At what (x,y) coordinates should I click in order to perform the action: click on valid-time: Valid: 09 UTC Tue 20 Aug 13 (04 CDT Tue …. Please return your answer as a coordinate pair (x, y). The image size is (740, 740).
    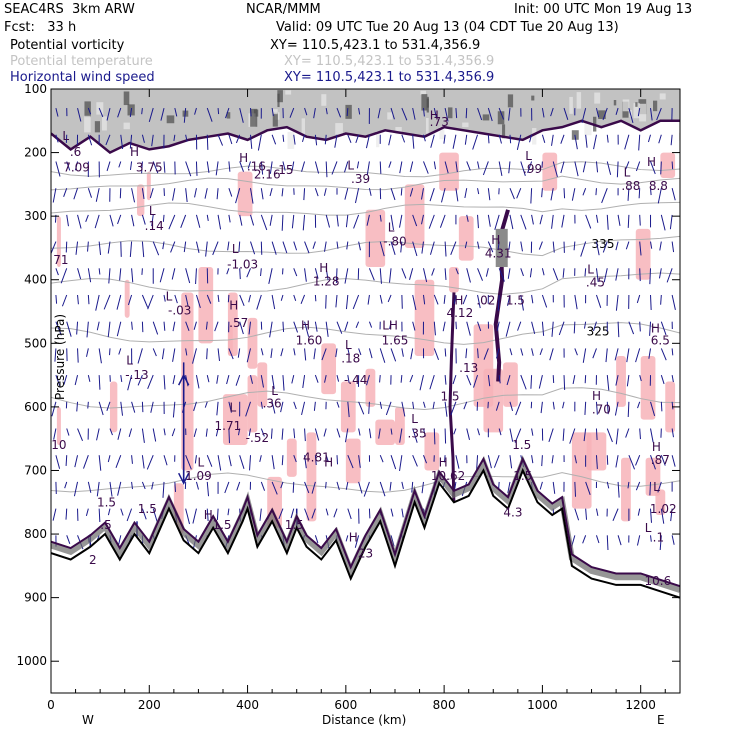
    Looking at the image, I should click on (447, 27).